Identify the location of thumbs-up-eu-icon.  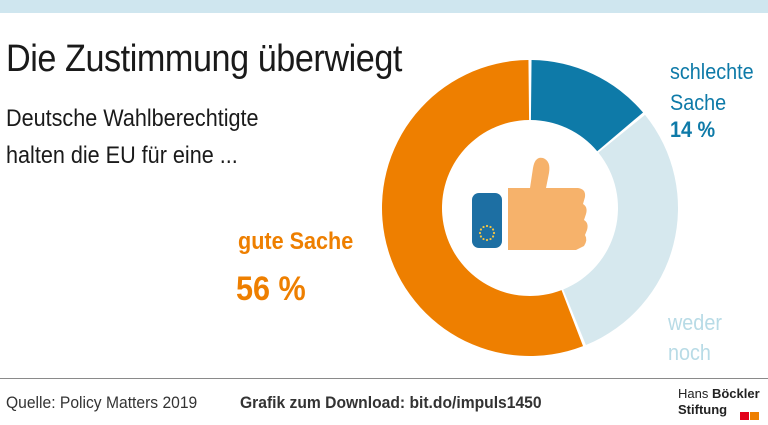
(530, 203).